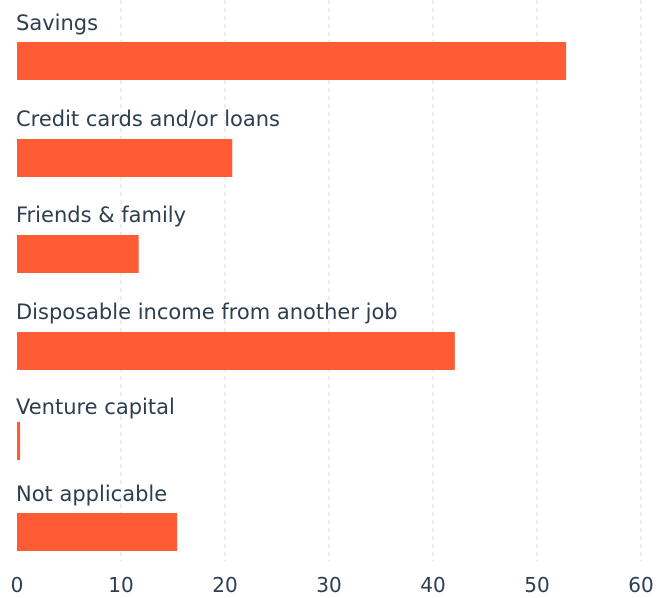 This screenshot has width=664, height=598. I want to click on category-label-savings: Savings, so click(57, 23).